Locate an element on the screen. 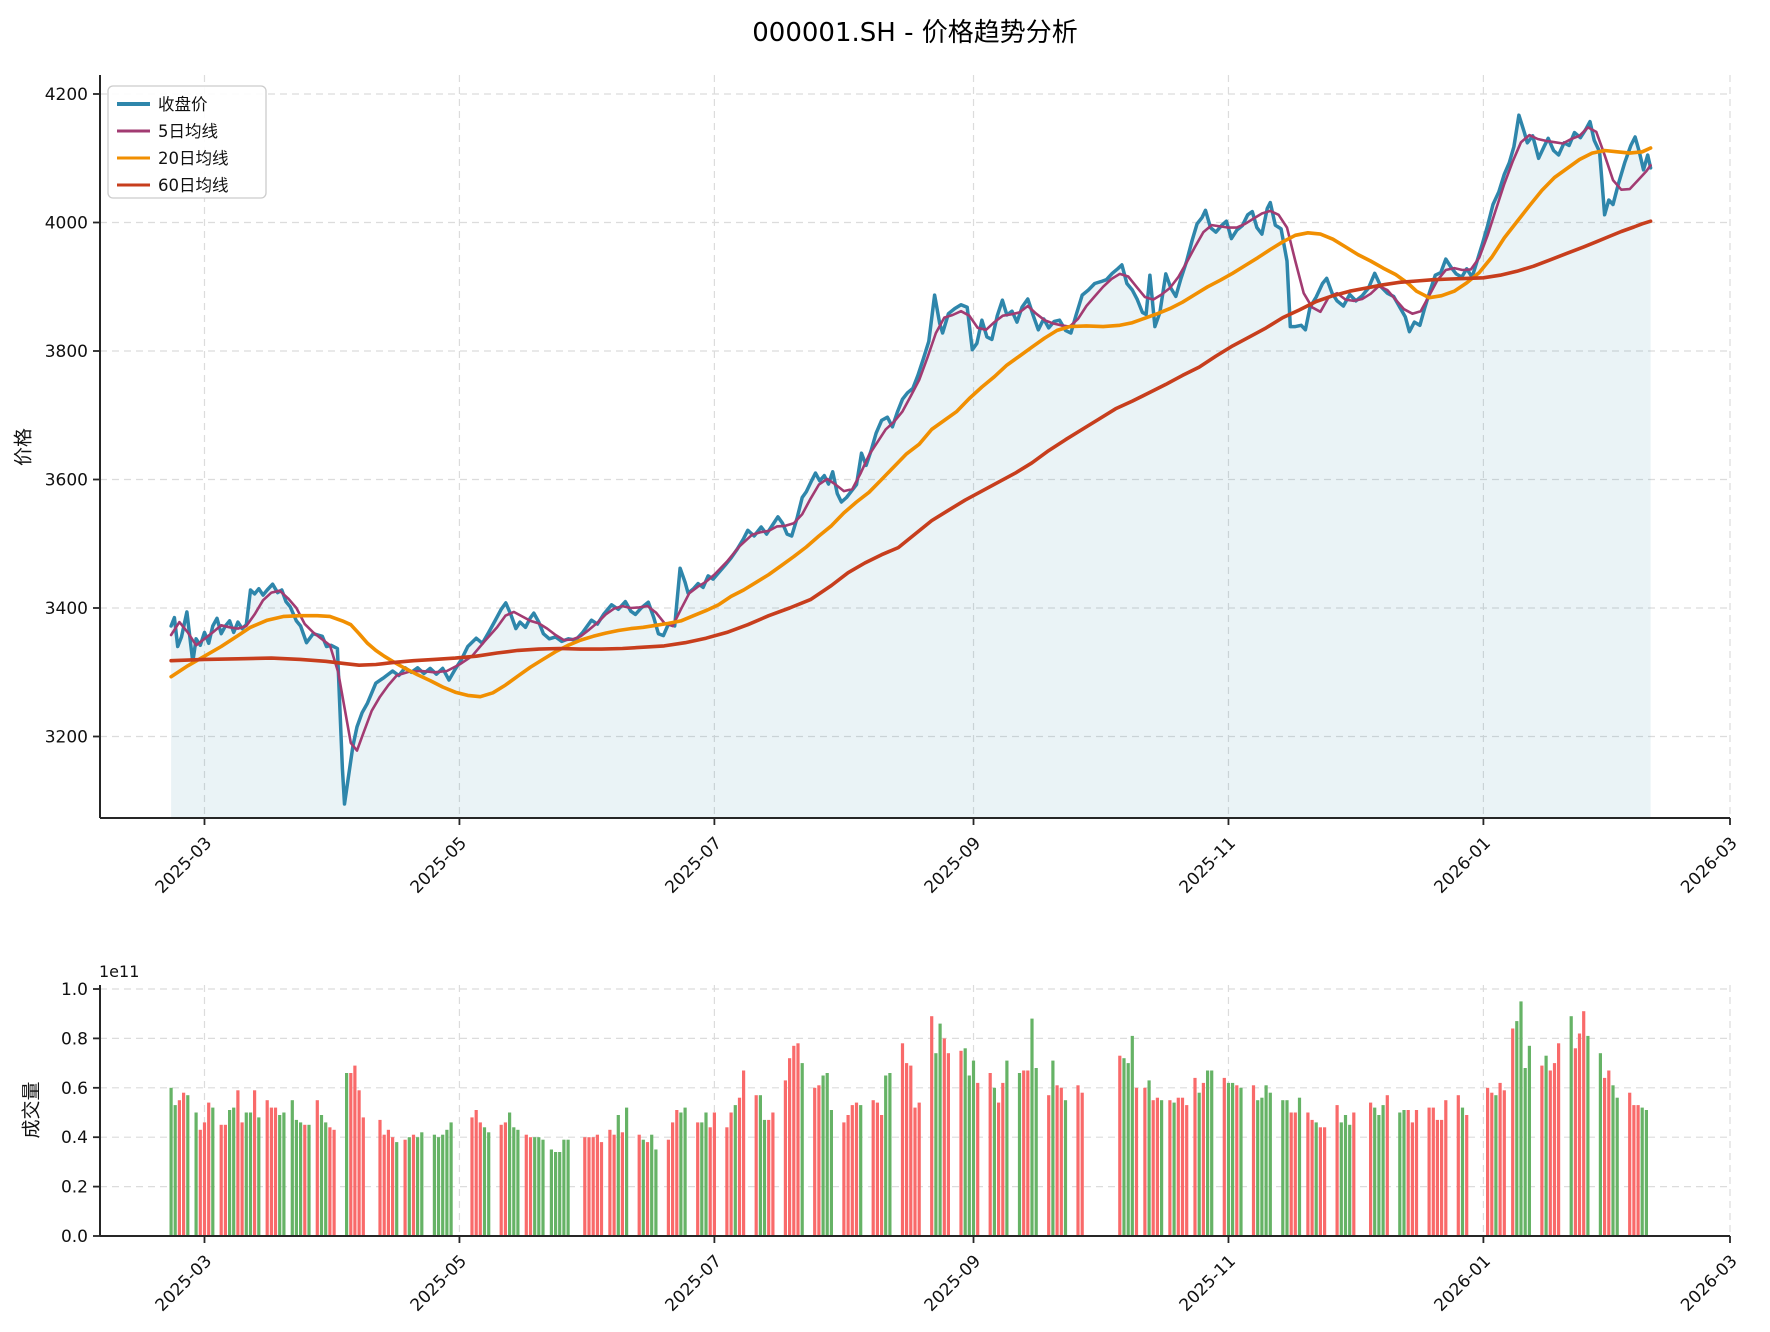 This screenshot has width=1770, height=1332. volume-bars is located at coordinates (908, 1119).